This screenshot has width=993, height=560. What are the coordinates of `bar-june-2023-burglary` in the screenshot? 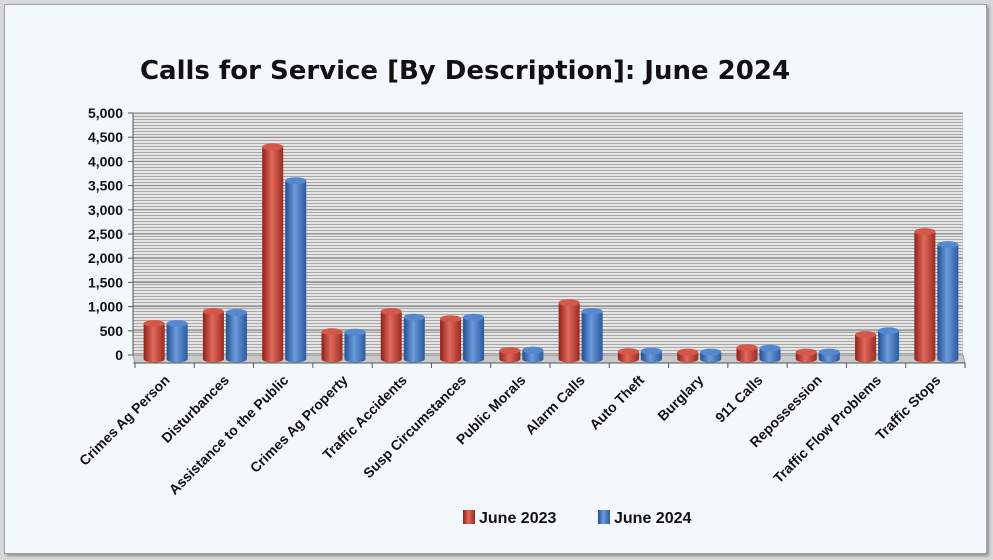 It's located at (688, 355).